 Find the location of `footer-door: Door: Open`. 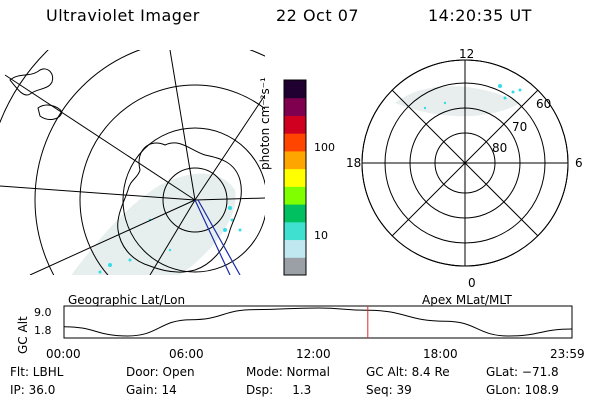

footer-door: Door: Open is located at coordinates (160, 372).